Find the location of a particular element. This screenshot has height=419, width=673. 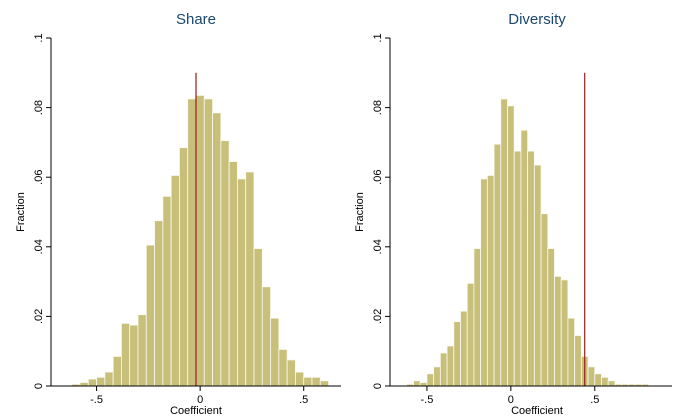

diversity-y-tick-label: .1 is located at coordinates (378, 37).